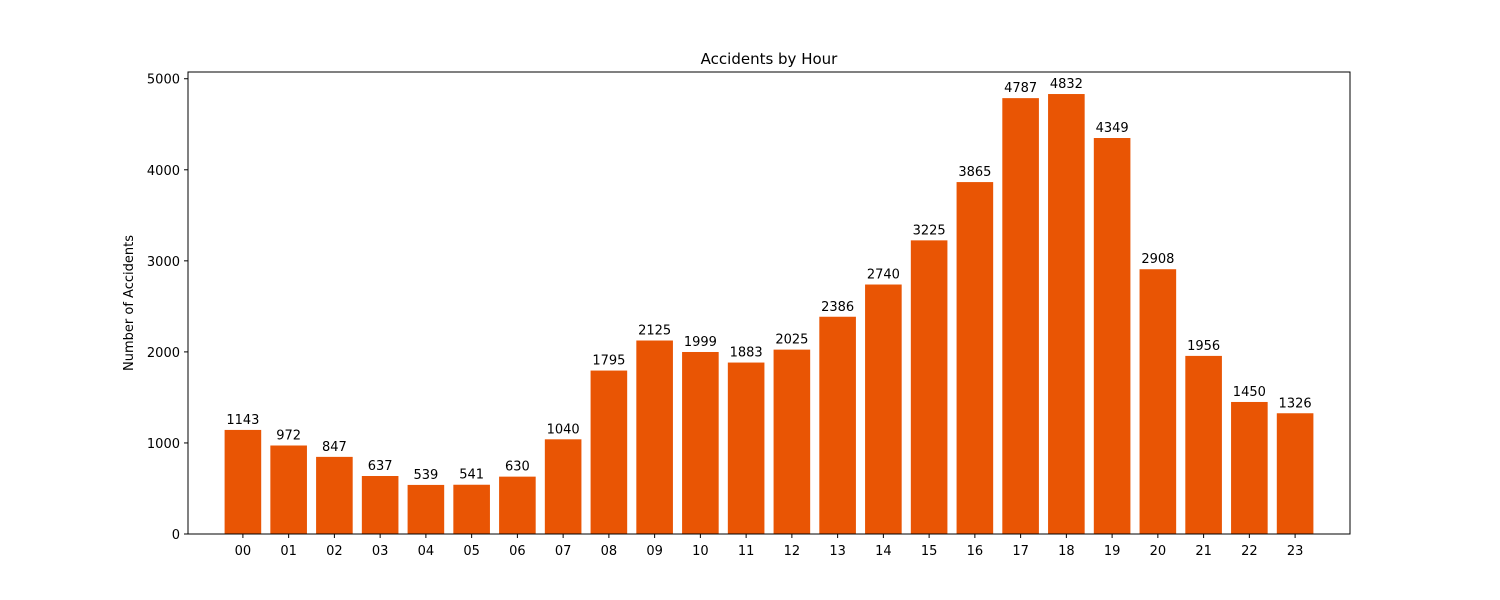  I want to click on y-tick-label-2000: 2000, so click(163, 353).